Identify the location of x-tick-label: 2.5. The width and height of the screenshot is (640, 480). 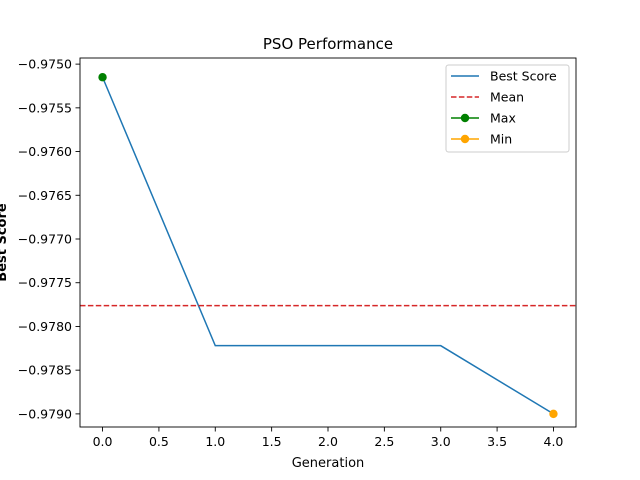
(384, 441).